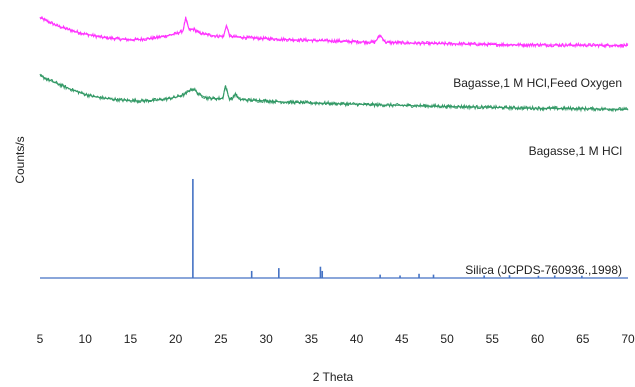 This screenshot has width=635, height=387. What do you see at coordinates (266, 339) in the screenshot?
I see `x-tick-label: 30` at bounding box center [266, 339].